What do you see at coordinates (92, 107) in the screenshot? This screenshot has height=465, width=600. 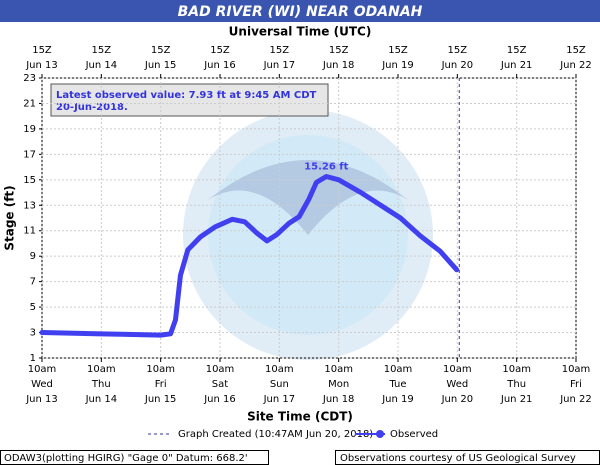 I see `latest-date: 20-Jun-2018.` at bounding box center [92, 107].